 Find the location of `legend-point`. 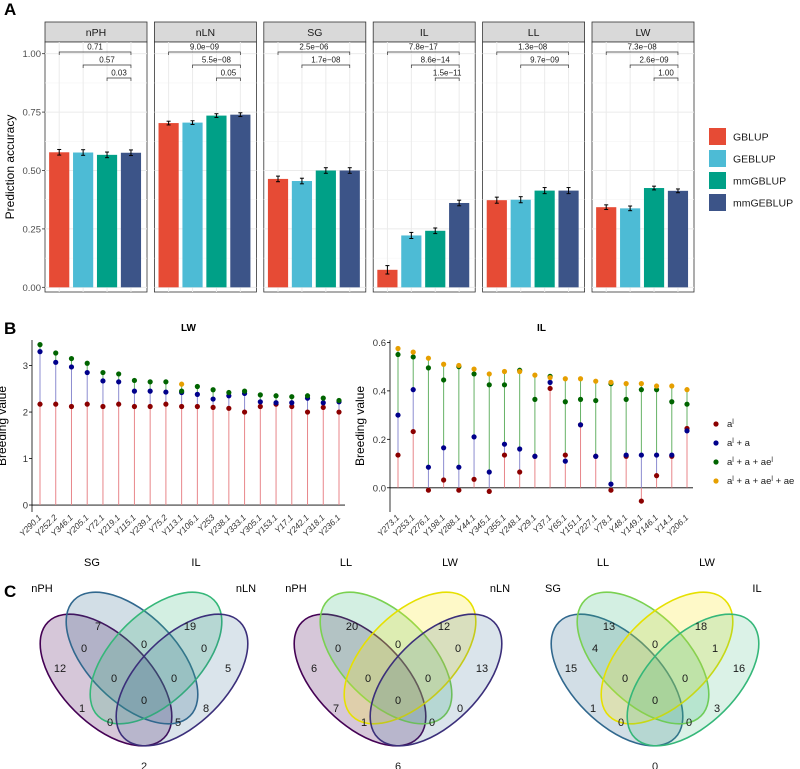

legend-point is located at coordinates (716, 462).